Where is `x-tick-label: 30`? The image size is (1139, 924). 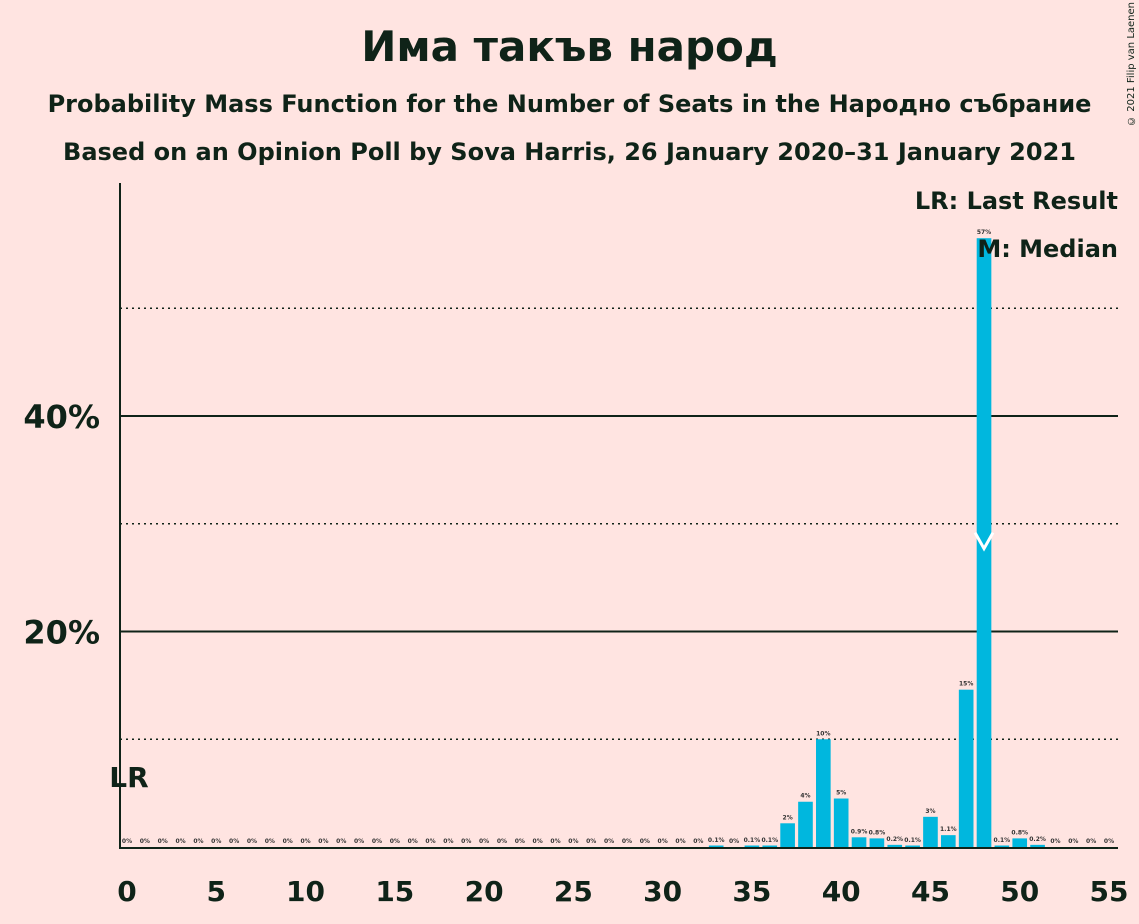 x-tick-label: 30 is located at coordinates (662, 891).